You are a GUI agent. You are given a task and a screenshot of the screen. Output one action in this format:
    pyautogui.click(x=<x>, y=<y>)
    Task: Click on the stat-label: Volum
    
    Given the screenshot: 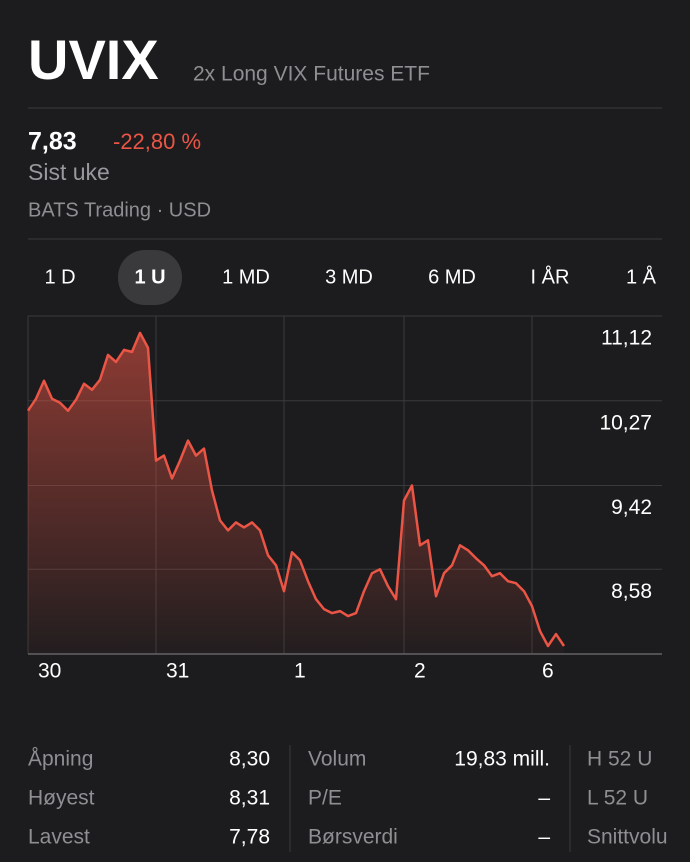 What is the action you would take?
    pyautogui.click(x=337, y=759)
    